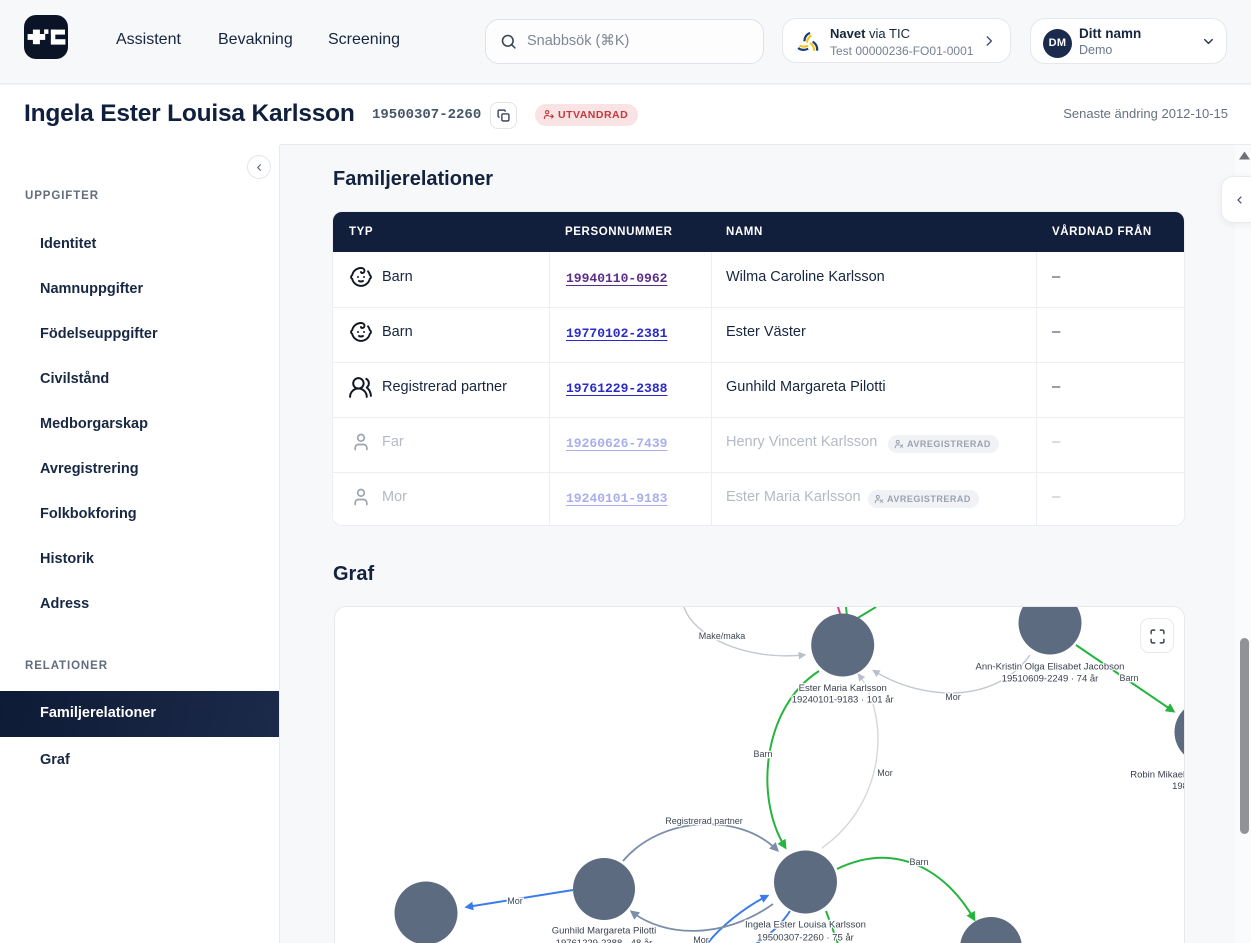 The height and width of the screenshot is (943, 1251). Describe the element at coordinates (843, 688) in the screenshot. I see `svg-text: Ester Maria Karlsson` at that location.